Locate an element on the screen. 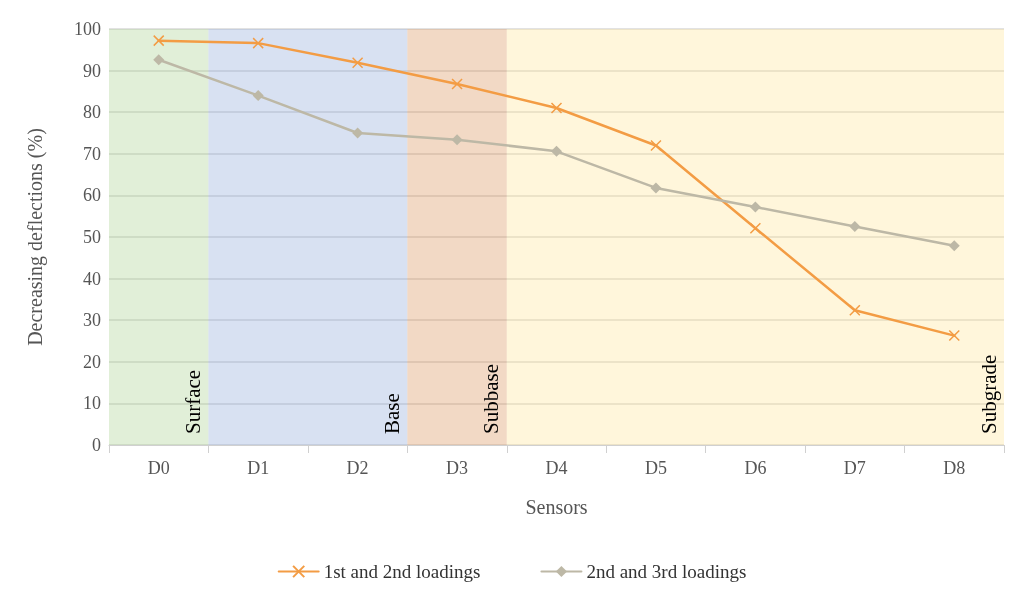 The height and width of the screenshot is (598, 1024). x-tick-label: D8 is located at coordinates (954, 468).